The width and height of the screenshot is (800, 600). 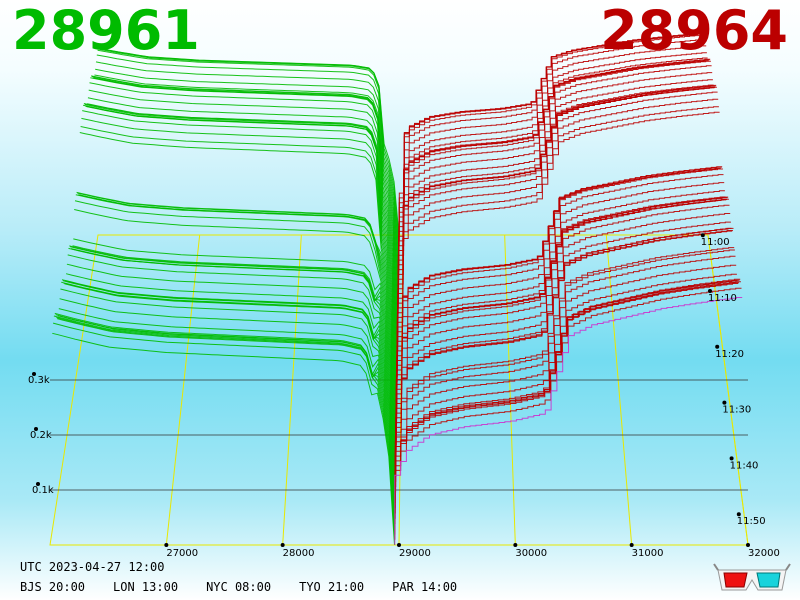 I want to click on timezone-tyo: TYO 21:00, so click(x=332, y=587).